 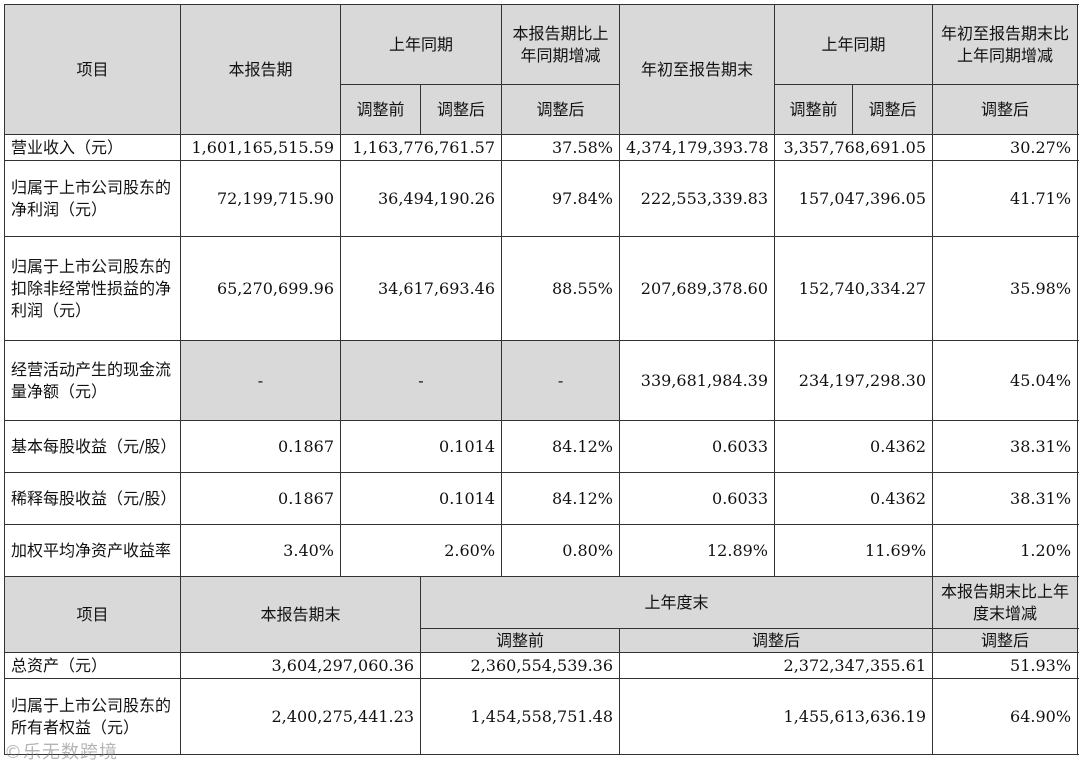 I want to click on header-prior-same-period-2: 上年同期, so click(x=854, y=44).